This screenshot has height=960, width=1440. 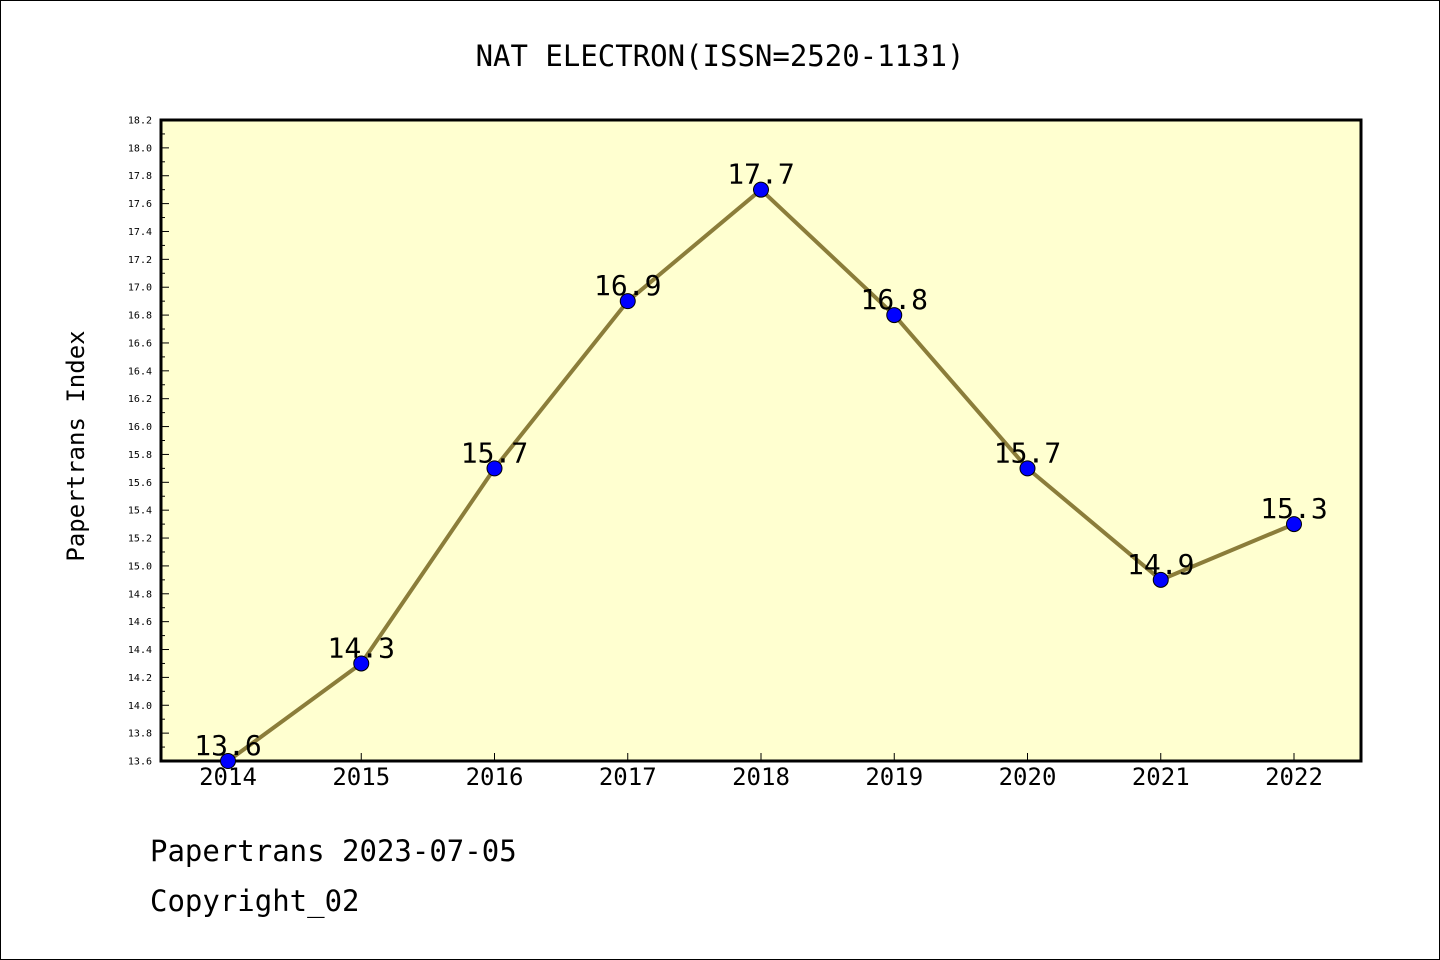 I want to click on data-label: 16.9, so click(x=627, y=285).